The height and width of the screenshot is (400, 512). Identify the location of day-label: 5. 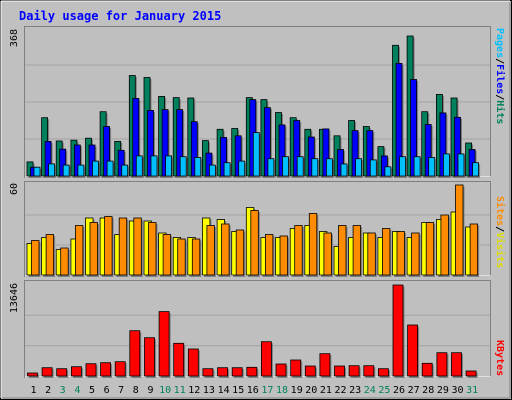
(92, 390).